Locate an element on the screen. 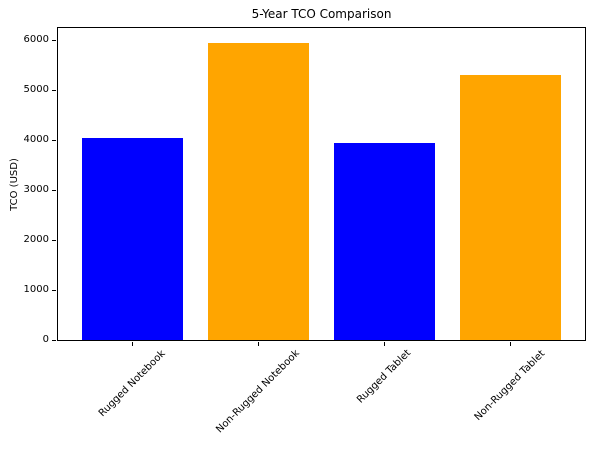 Image resolution: width=600 pixels, height=450 pixels. bar-rugged-tablet is located at coordinates (384, 241).